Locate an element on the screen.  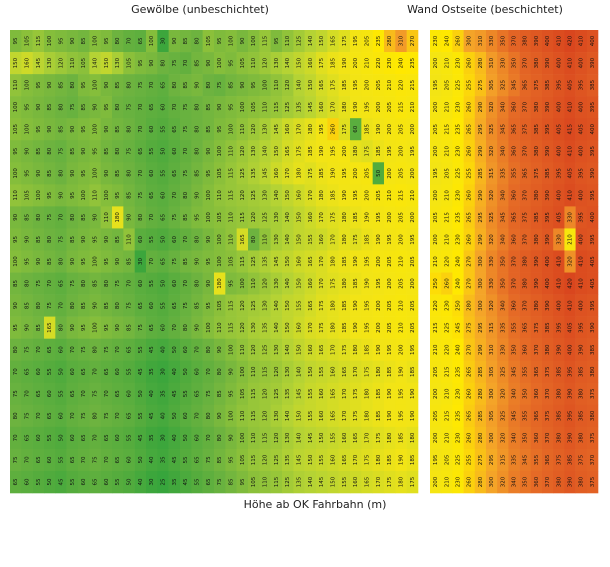
cell-label: 40 is located at coordinates (164, 349).